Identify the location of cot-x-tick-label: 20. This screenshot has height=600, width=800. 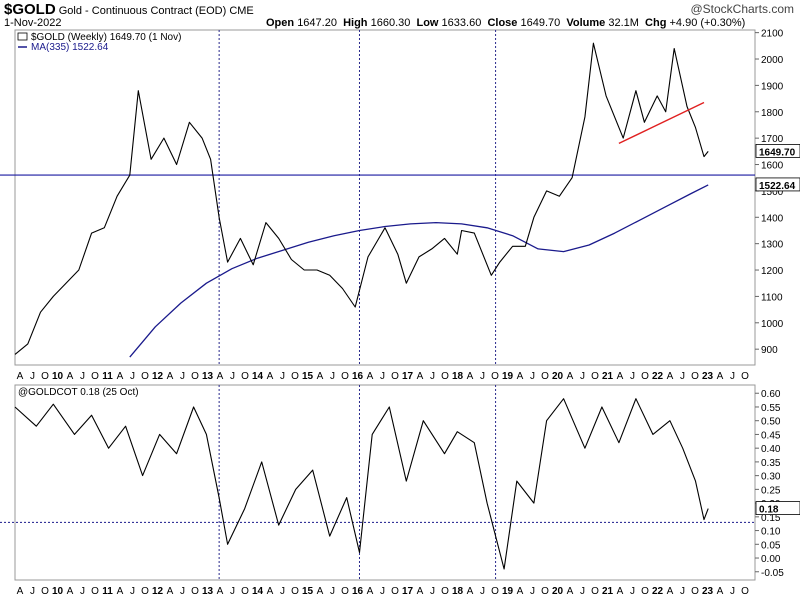
(558, 591).